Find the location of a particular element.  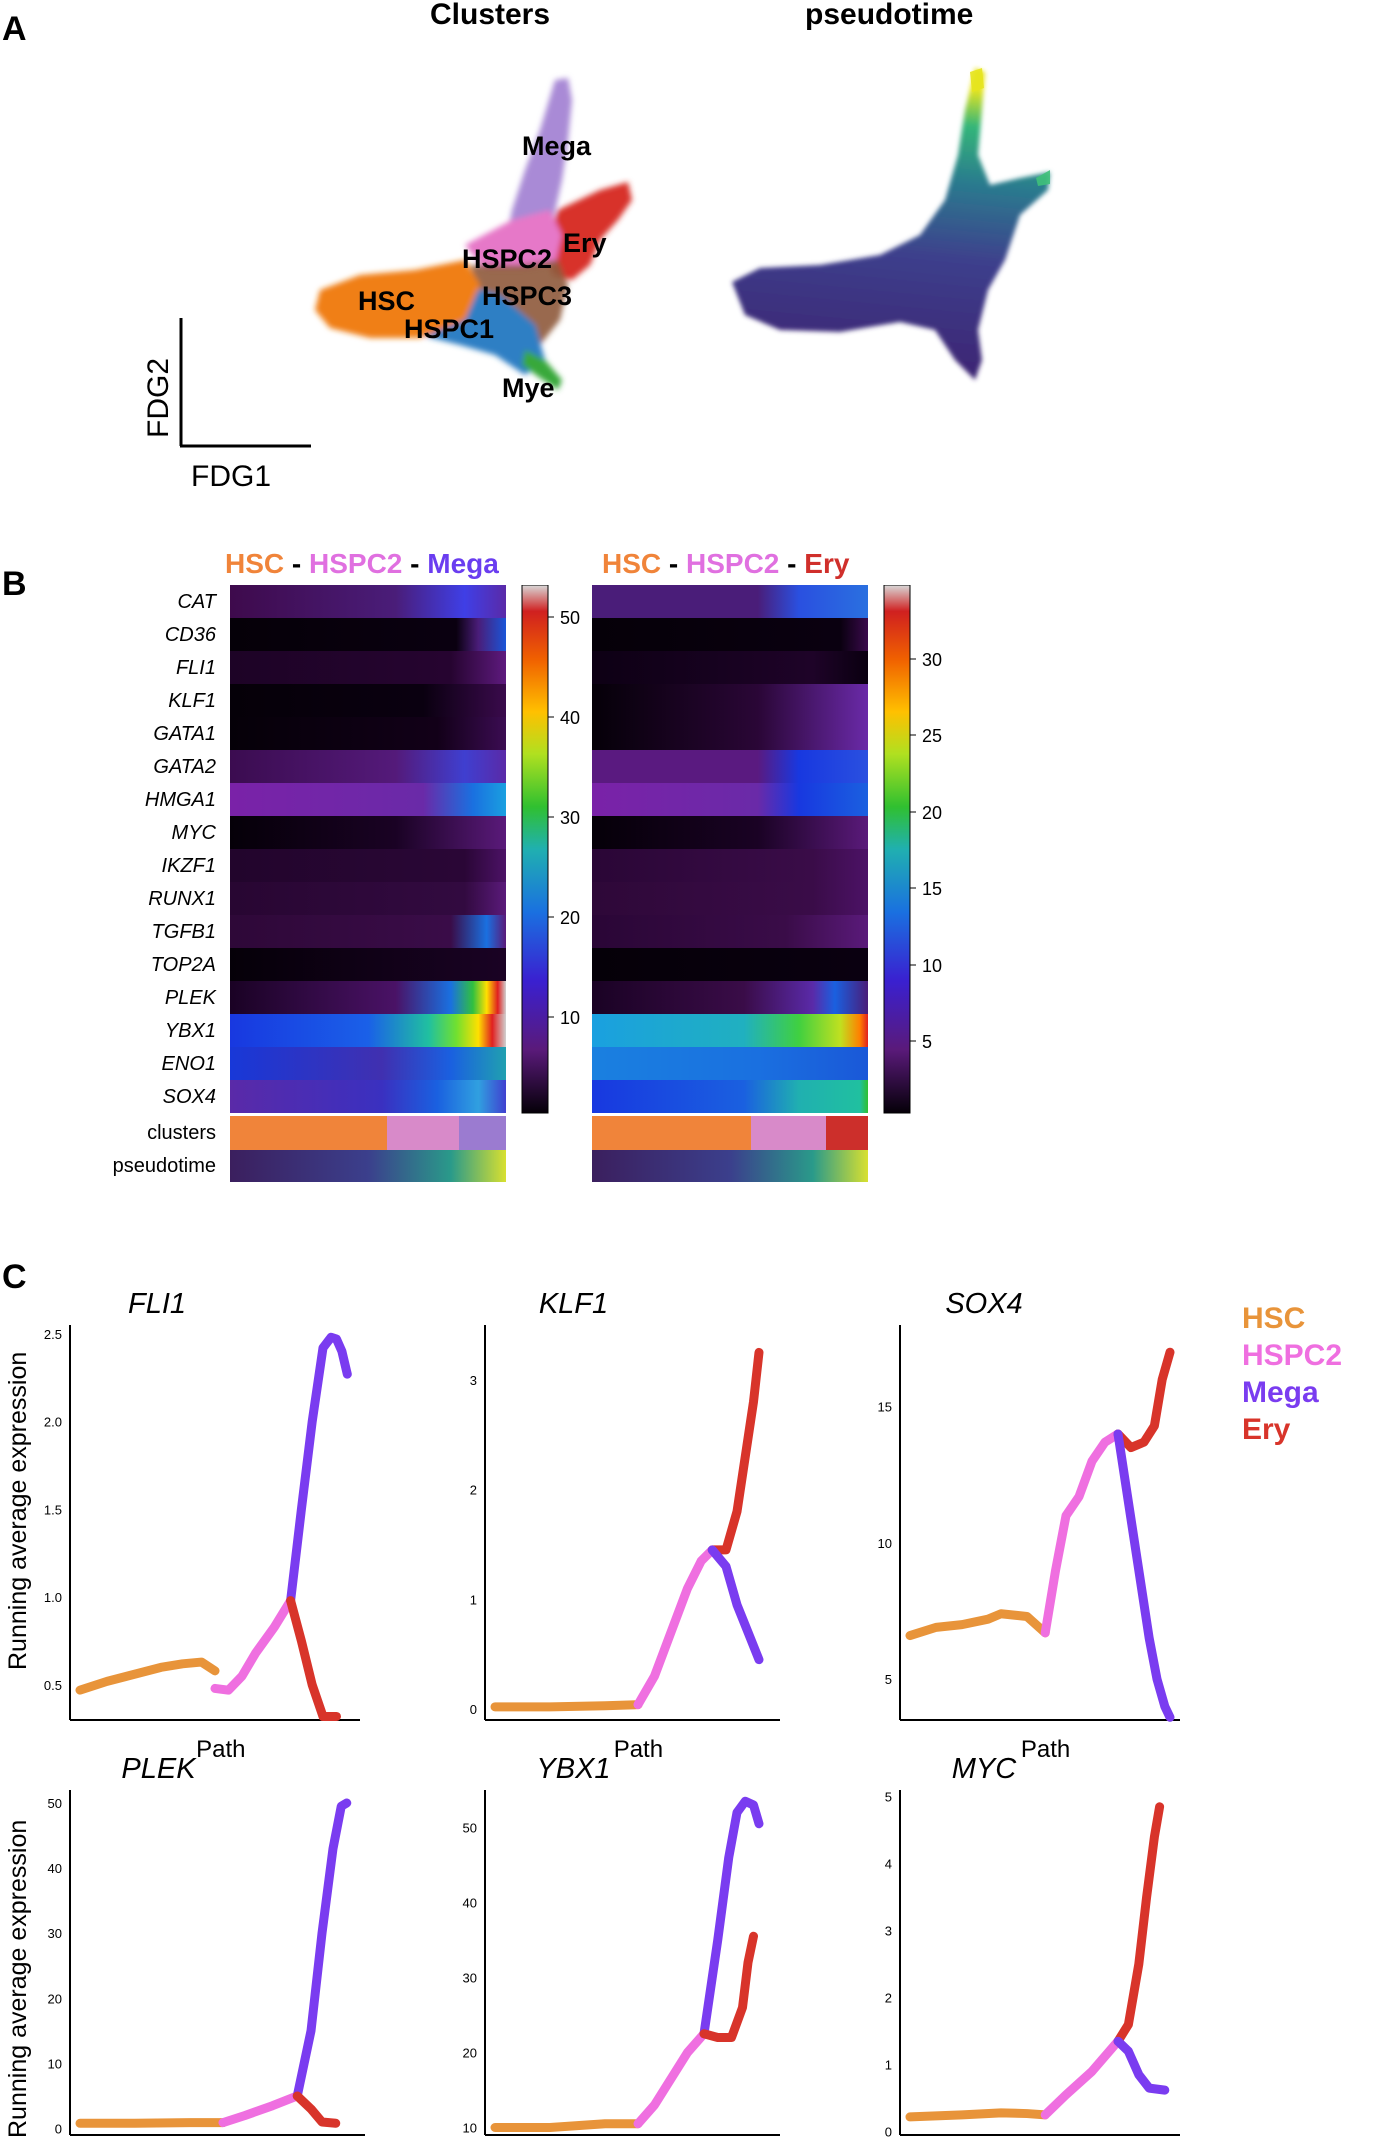

y-tick-label: 15 is located at coordinates (885, 1407).